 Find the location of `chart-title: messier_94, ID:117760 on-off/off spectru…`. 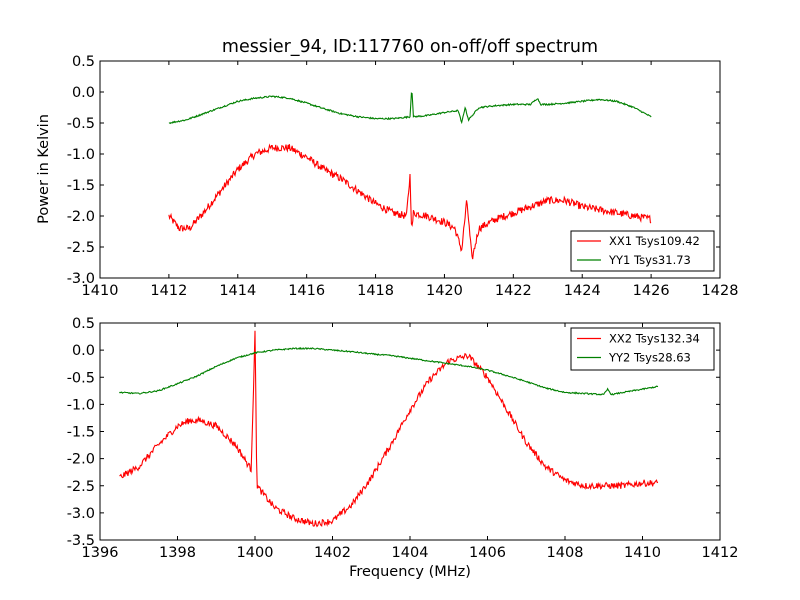

chart-title: messier_94, ID:117760 on-off/off spectru… is located at coordinates (410, 47).